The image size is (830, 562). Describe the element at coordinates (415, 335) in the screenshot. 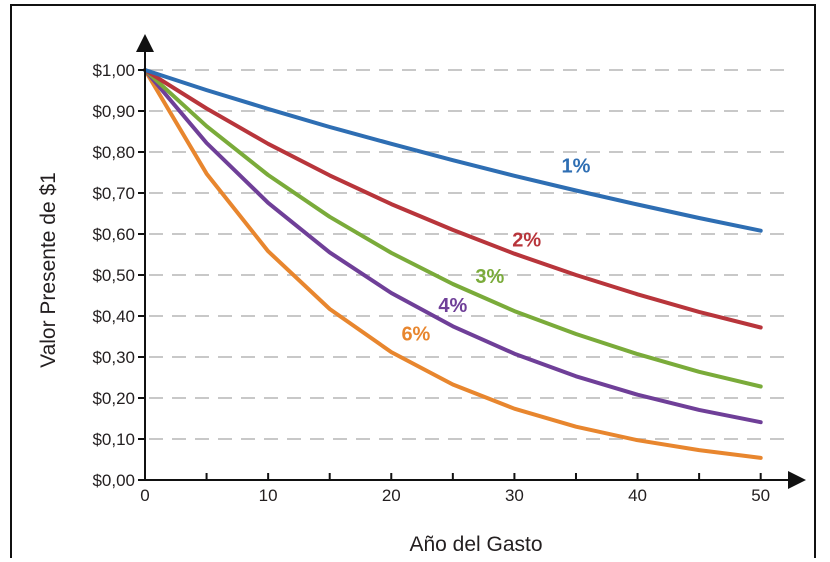

I see `series-label-6pct: 6%` at that location.